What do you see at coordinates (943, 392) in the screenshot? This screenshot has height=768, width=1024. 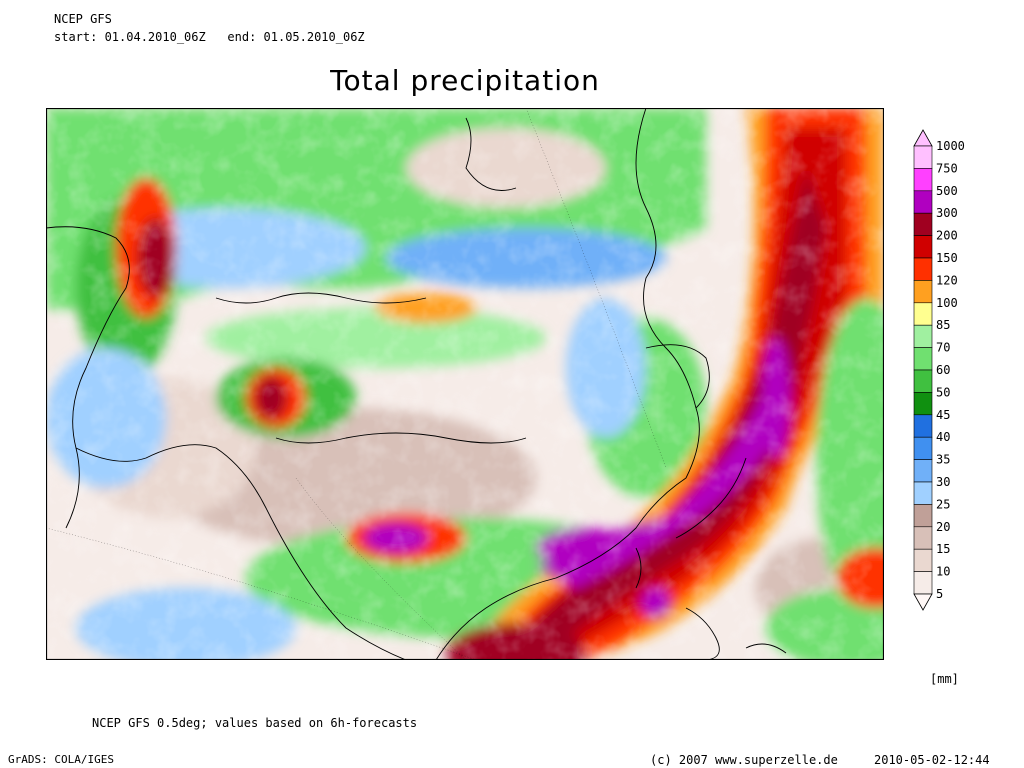 I see `colorbar-label: 50` at bounding box center [943, 392].